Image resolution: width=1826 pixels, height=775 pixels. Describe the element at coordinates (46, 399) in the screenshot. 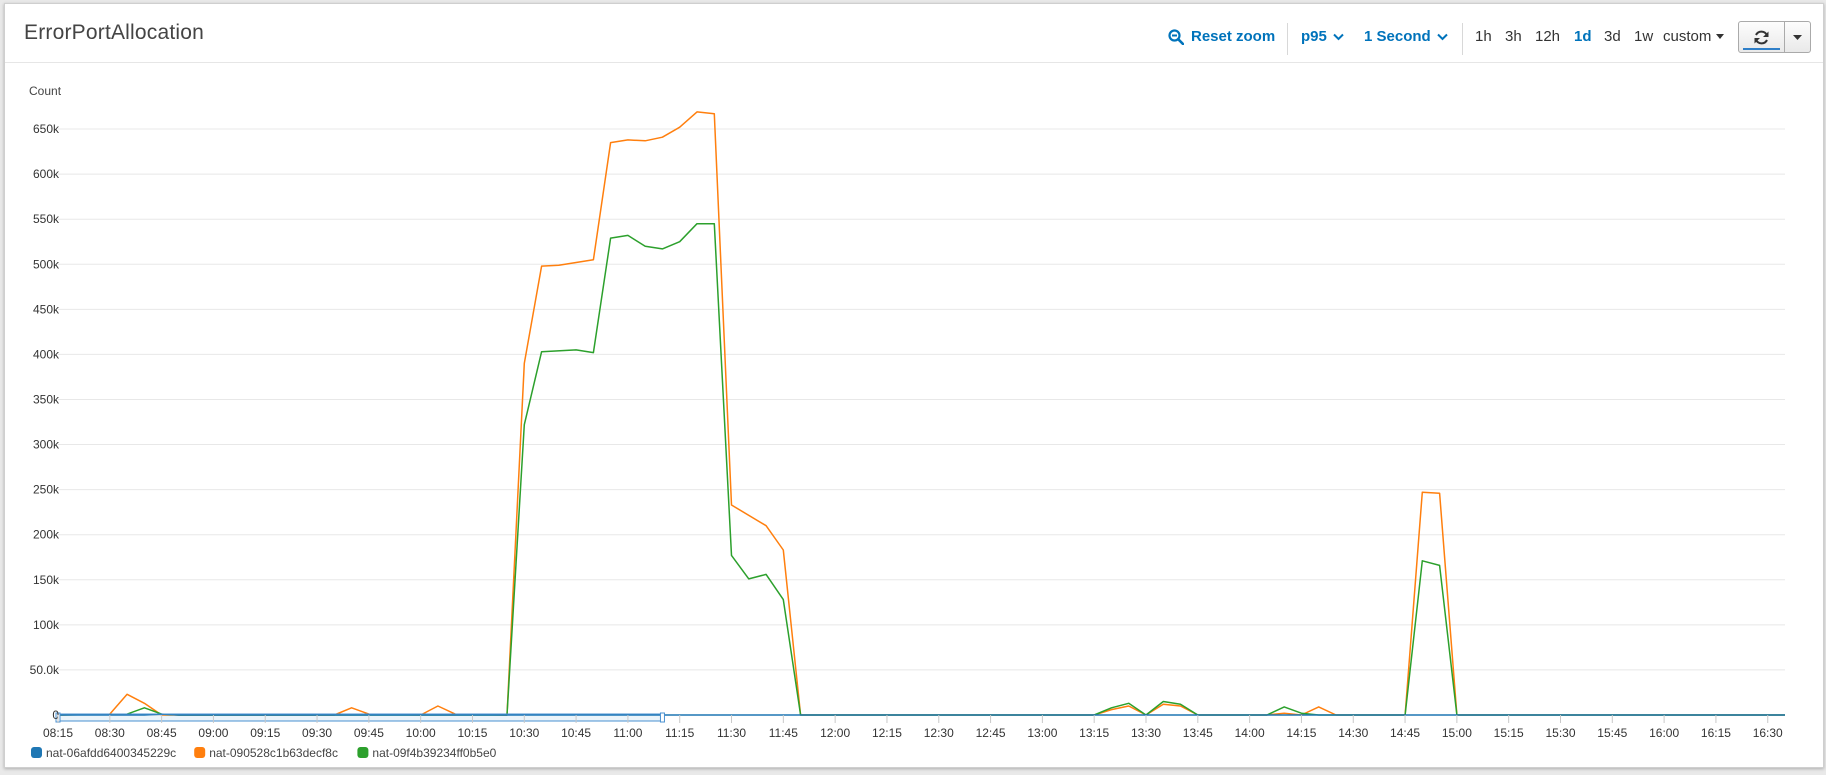

I see `y-tick-label: 350k` at that location.